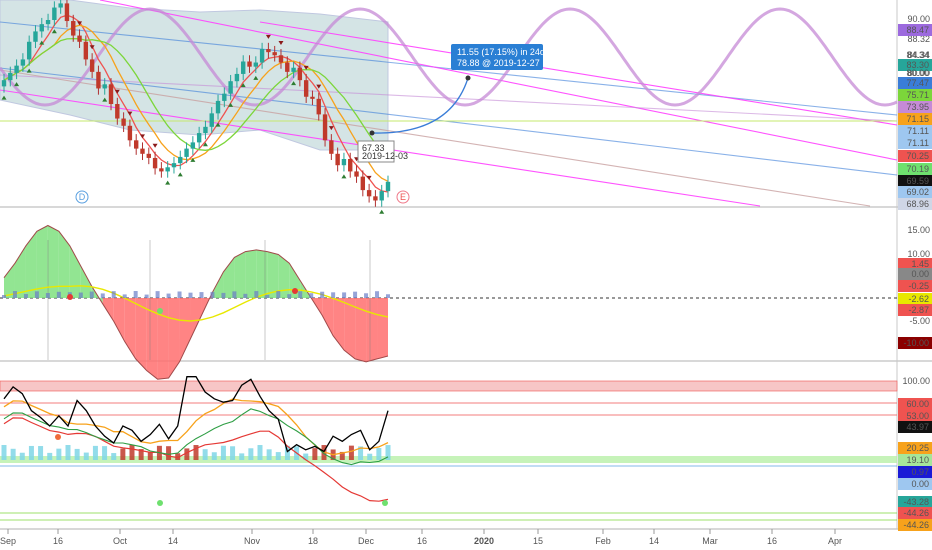  I want to click on x-tick-label: Oct, so click(120, 541).